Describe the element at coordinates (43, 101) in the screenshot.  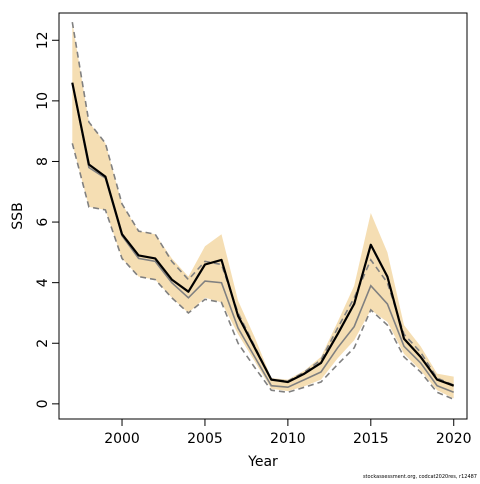
I see `y-tick-label: 10` at that location.